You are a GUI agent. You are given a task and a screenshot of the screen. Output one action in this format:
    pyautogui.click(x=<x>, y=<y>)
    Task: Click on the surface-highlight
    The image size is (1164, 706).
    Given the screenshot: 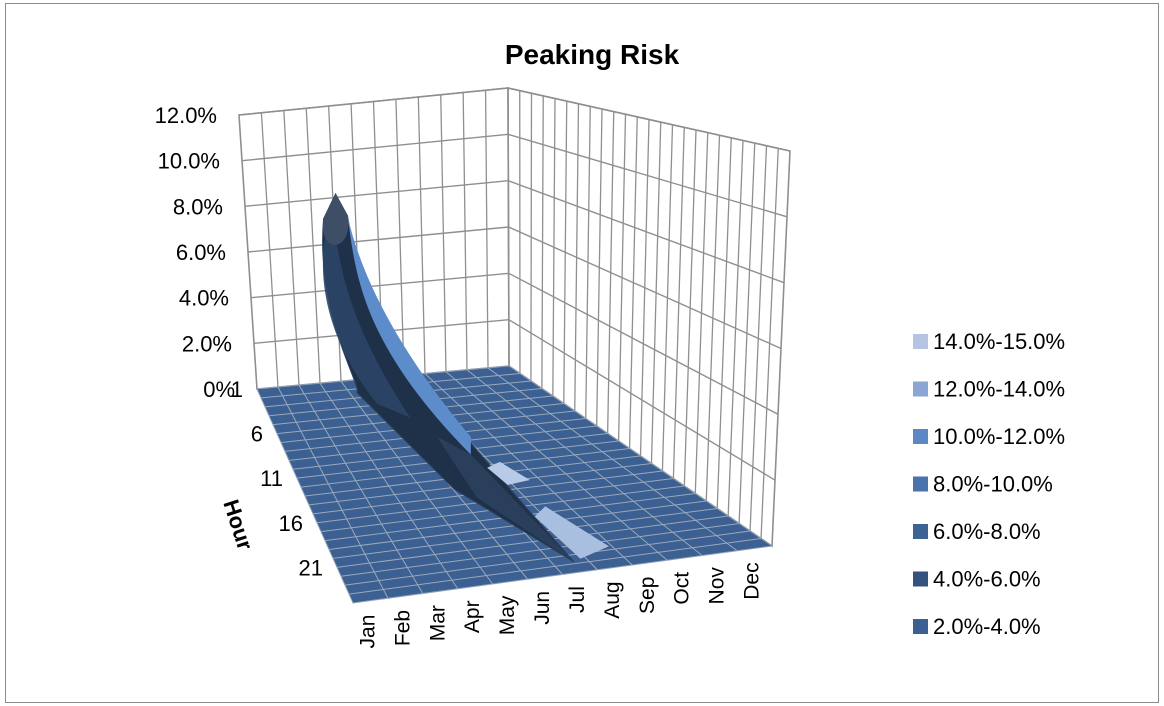 What is the action you would take?
    pyautogui.click(x=409, y=335)
    